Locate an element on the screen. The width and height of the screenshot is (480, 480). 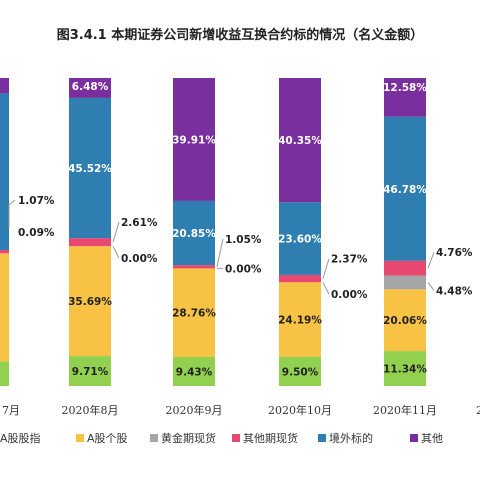
callout-label-partial-0: 1.07% is located at coordinates (36, 201).